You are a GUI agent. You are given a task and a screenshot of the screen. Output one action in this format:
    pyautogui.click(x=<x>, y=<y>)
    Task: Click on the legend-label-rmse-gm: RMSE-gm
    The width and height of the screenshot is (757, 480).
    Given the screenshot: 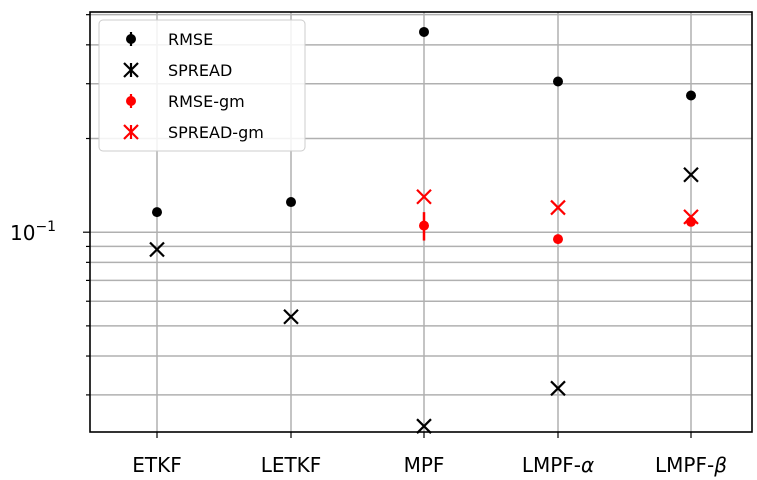 What is the action you would take?
    pyautogui.click(x=206, y=101)
    